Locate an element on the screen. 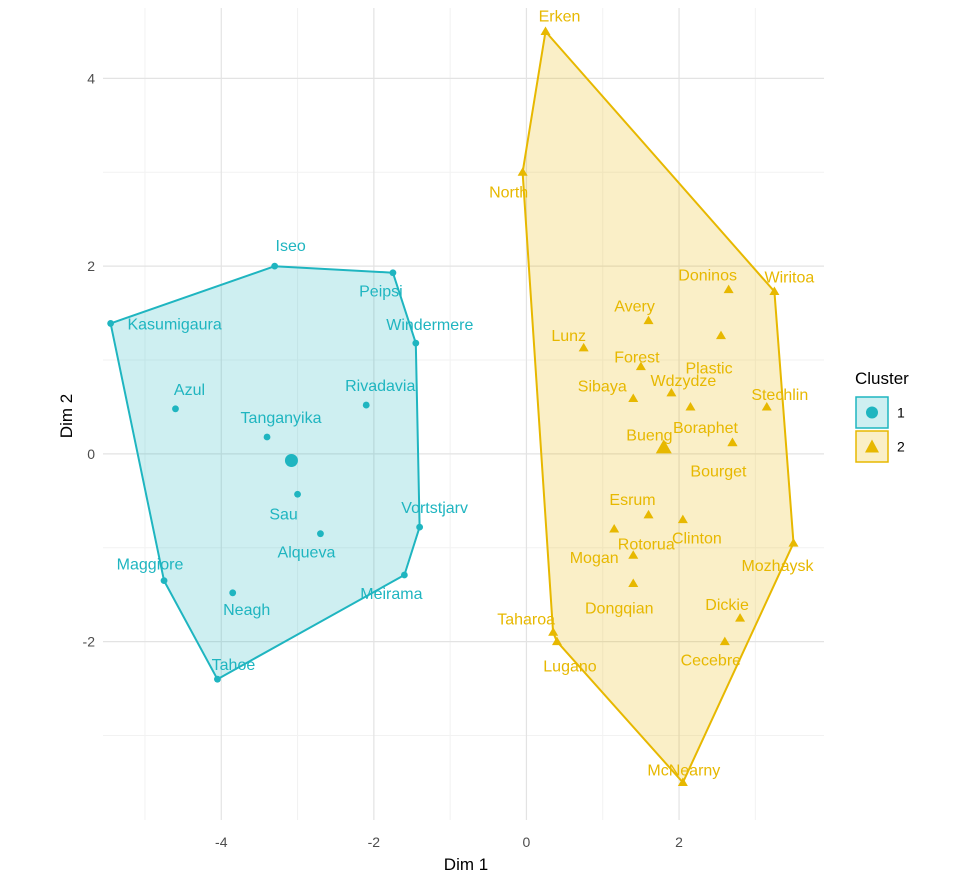 Image resolution: width=958 pixels, height=882 pixels. cluster-2-label: Esrum is located at coordinates (632, 500).